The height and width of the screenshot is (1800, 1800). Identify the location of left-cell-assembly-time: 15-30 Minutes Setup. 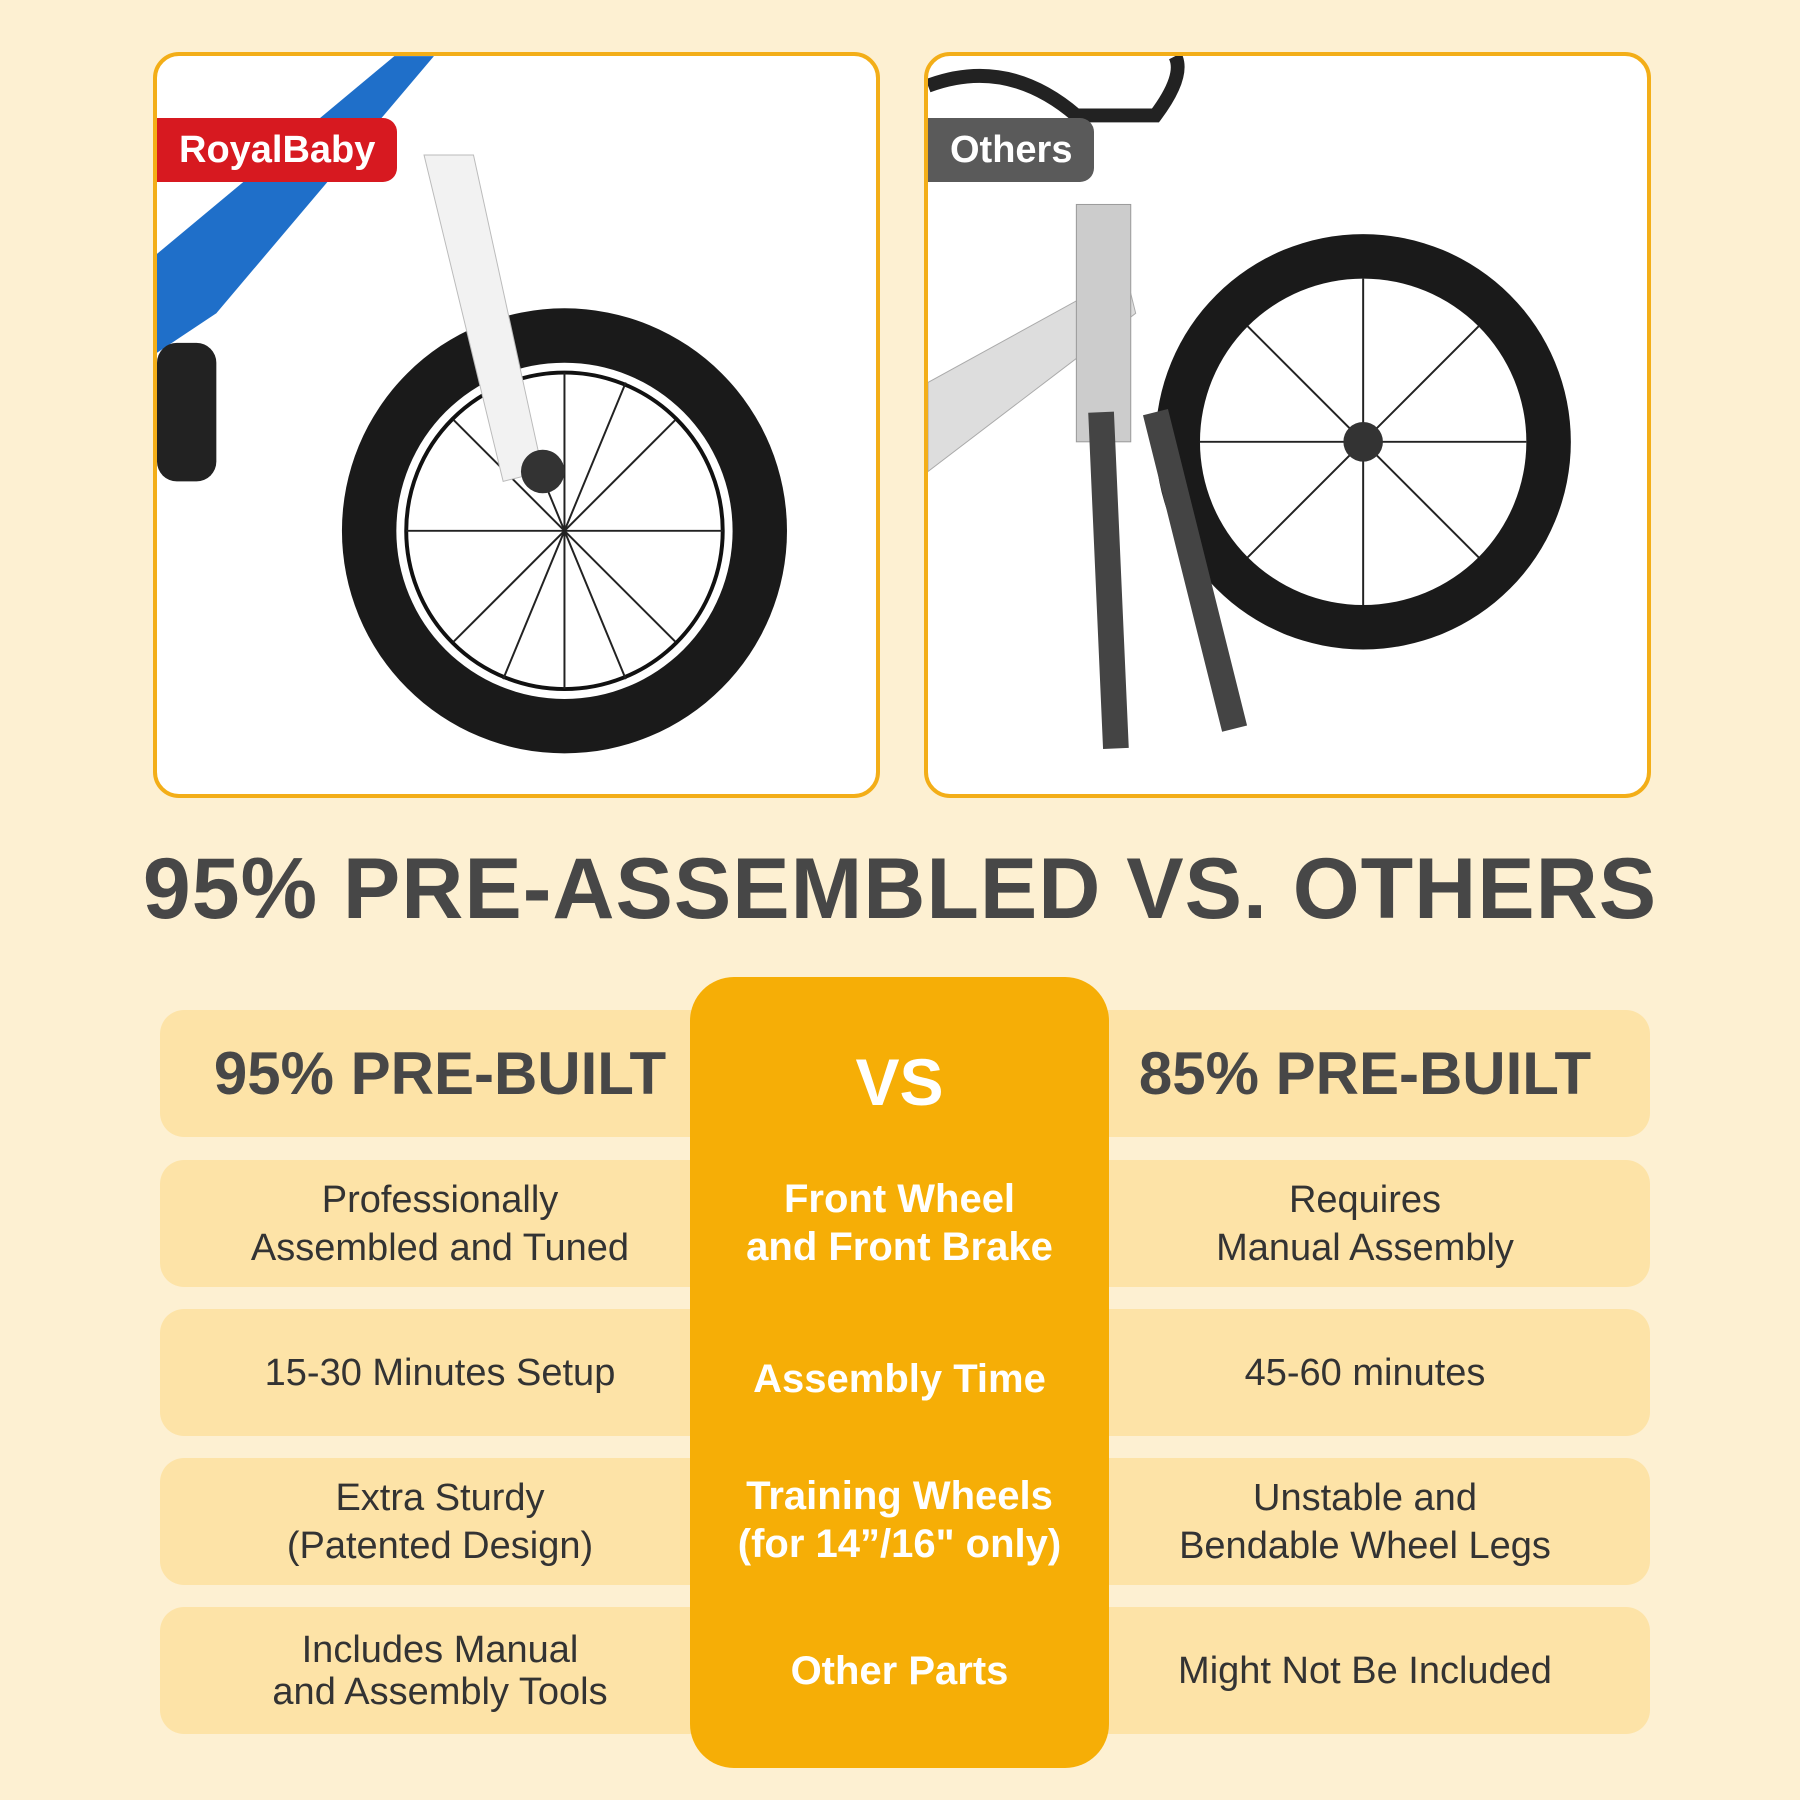
(440, 1372).